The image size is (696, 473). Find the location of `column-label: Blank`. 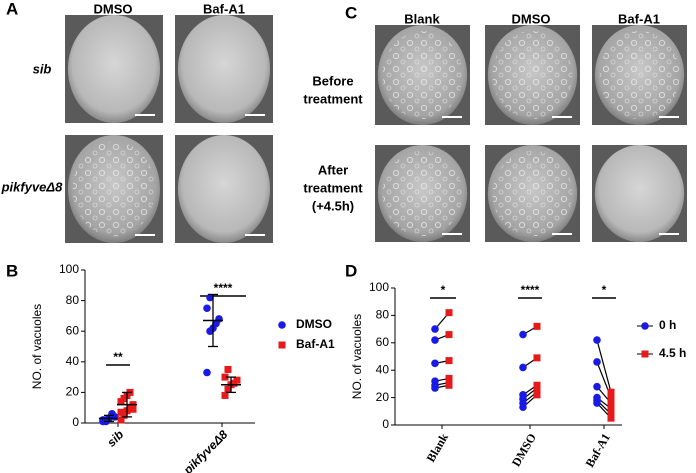

column-label: Blank is located at coordinates (422, 18).